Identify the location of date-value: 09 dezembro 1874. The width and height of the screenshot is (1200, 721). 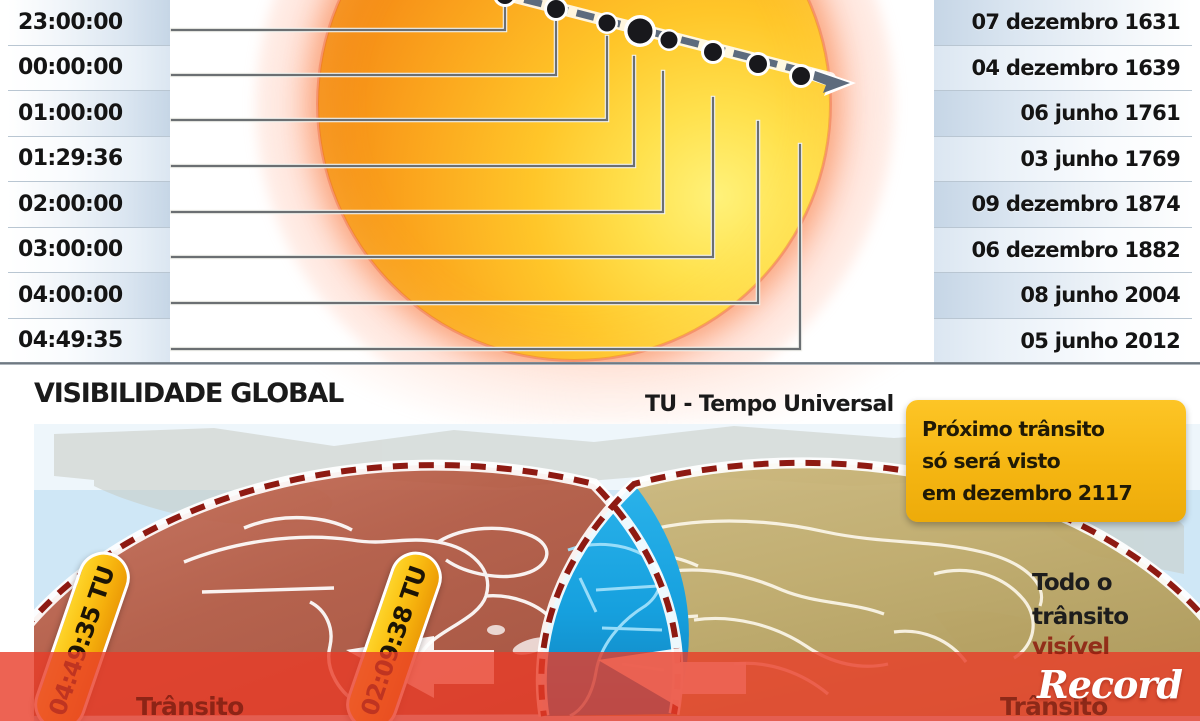
(1075, 204).